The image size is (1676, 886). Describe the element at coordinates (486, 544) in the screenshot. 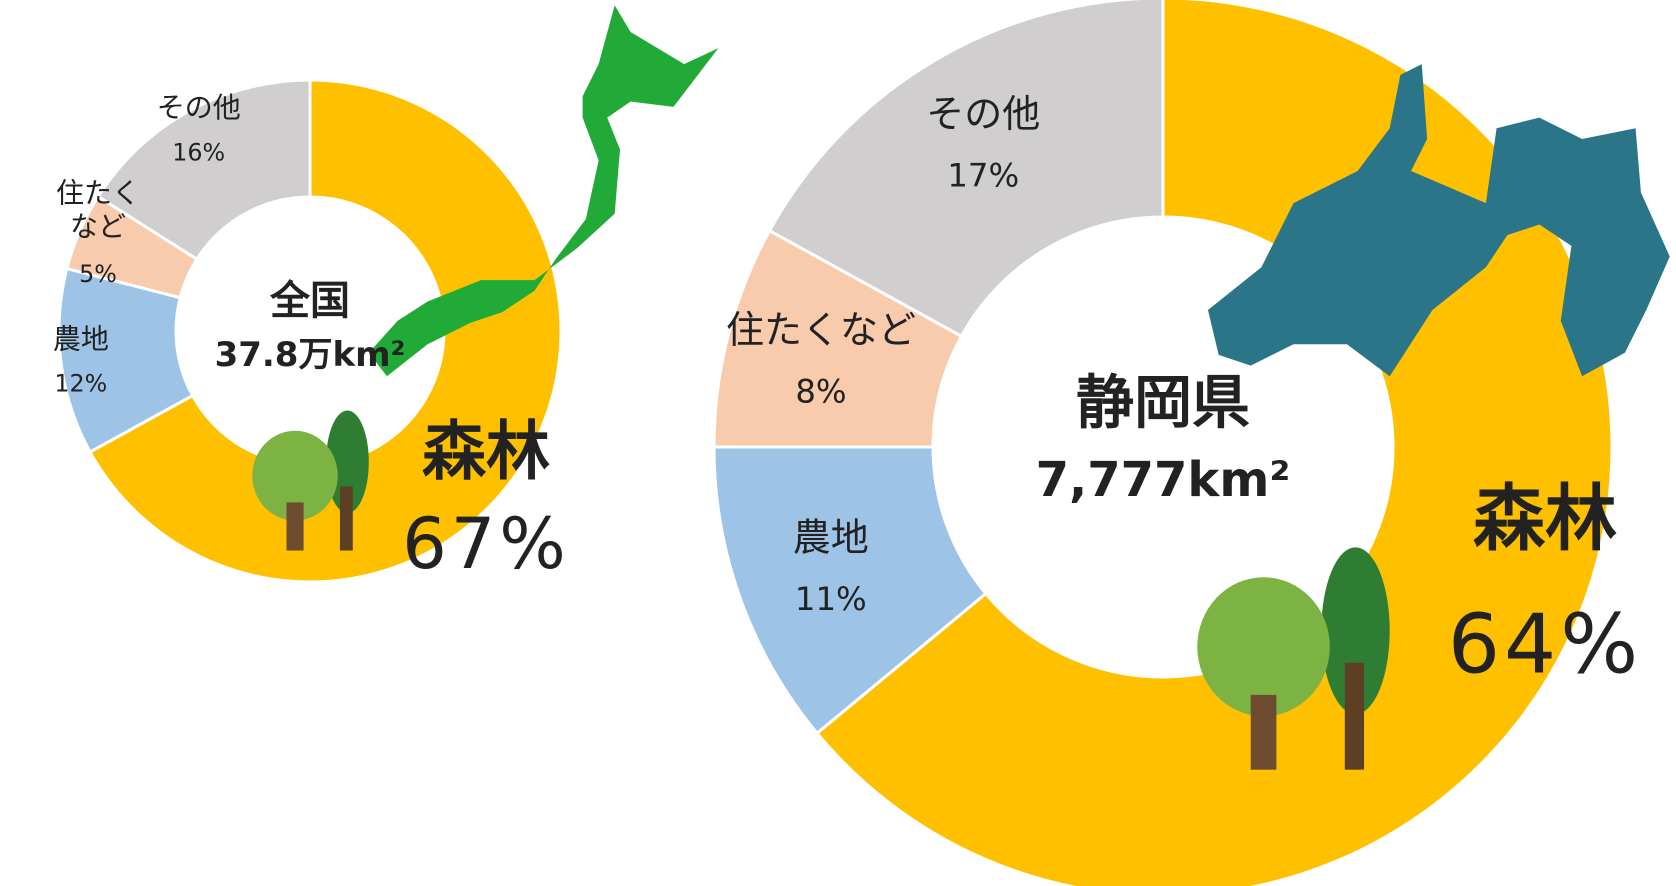

I see `segment-value: 67%` at that location.